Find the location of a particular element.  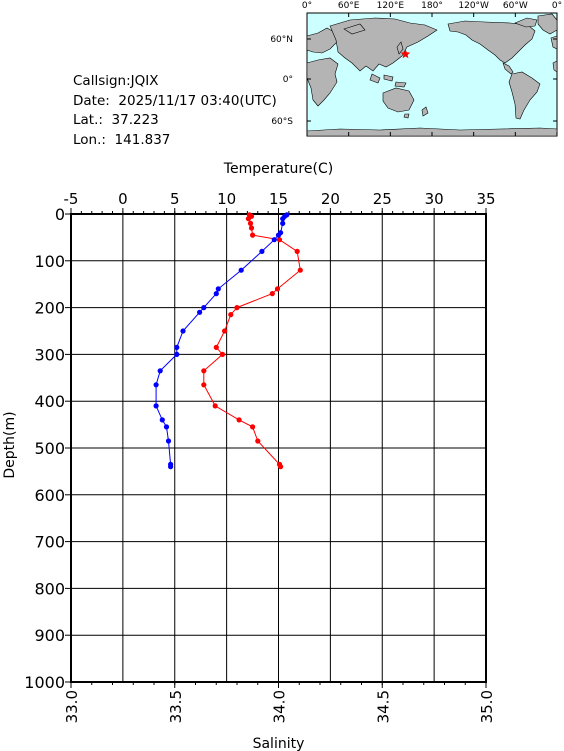

map-lon-tick-label: 180° is located at coordinates (432, 6).